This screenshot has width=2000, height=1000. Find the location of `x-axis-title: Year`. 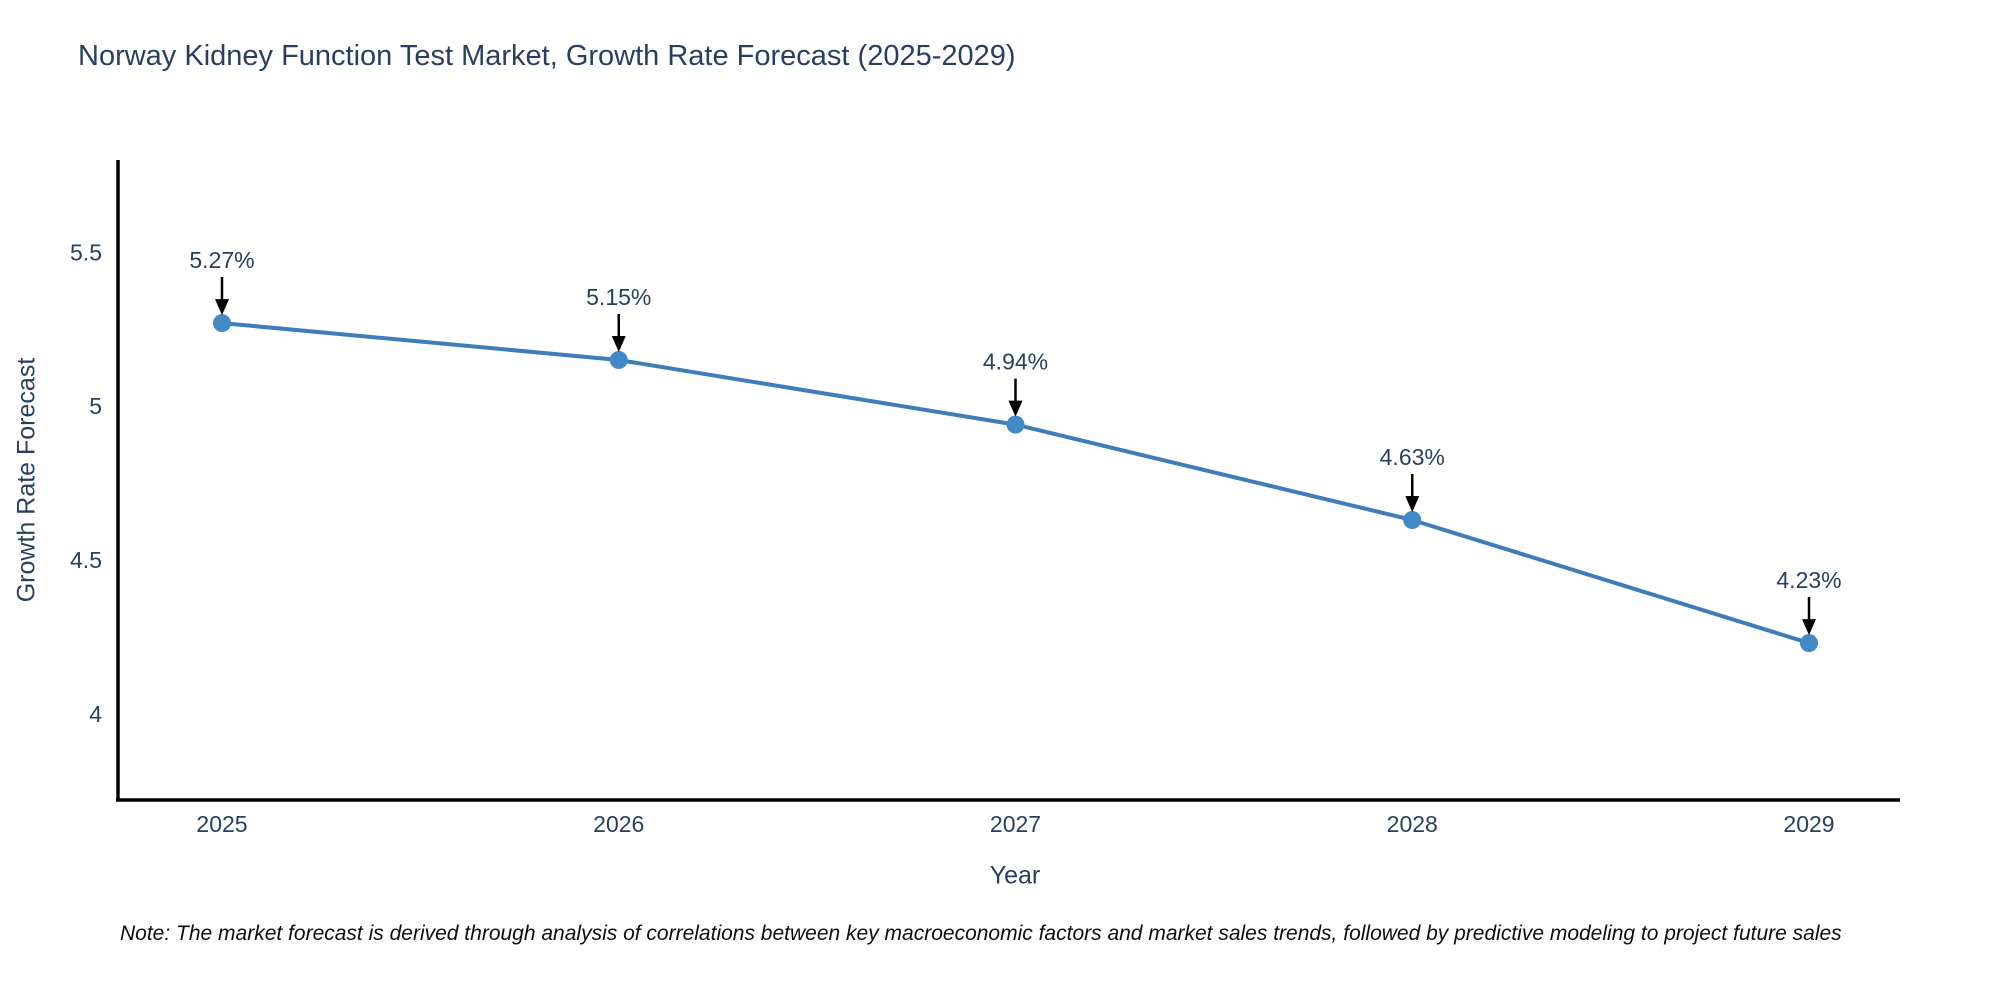

x-axis-title: Year is located at coordinates (1015, 875).